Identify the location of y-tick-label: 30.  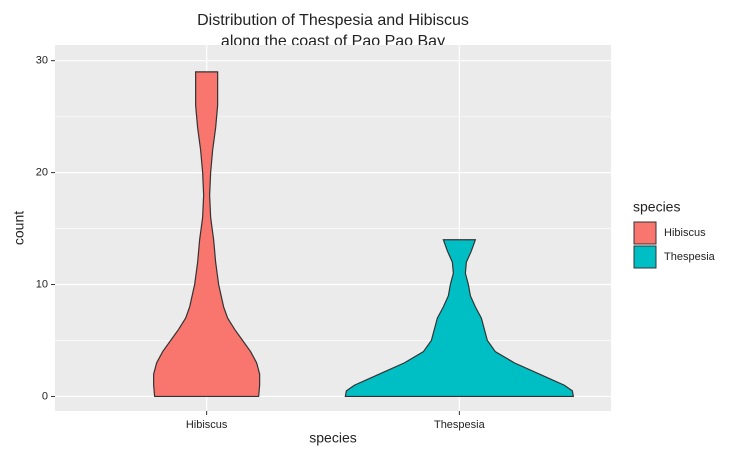
(42, 61).